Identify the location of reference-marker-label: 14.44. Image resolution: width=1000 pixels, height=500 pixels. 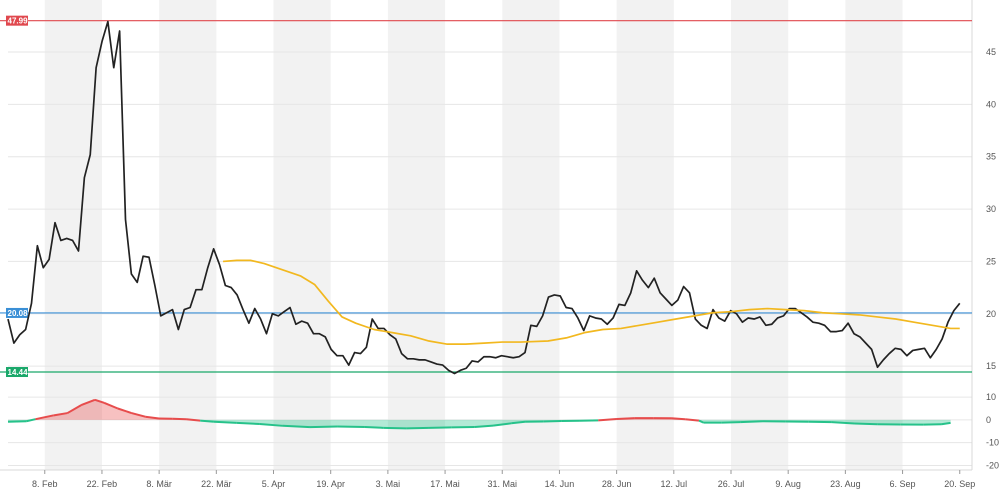
(18, 372).